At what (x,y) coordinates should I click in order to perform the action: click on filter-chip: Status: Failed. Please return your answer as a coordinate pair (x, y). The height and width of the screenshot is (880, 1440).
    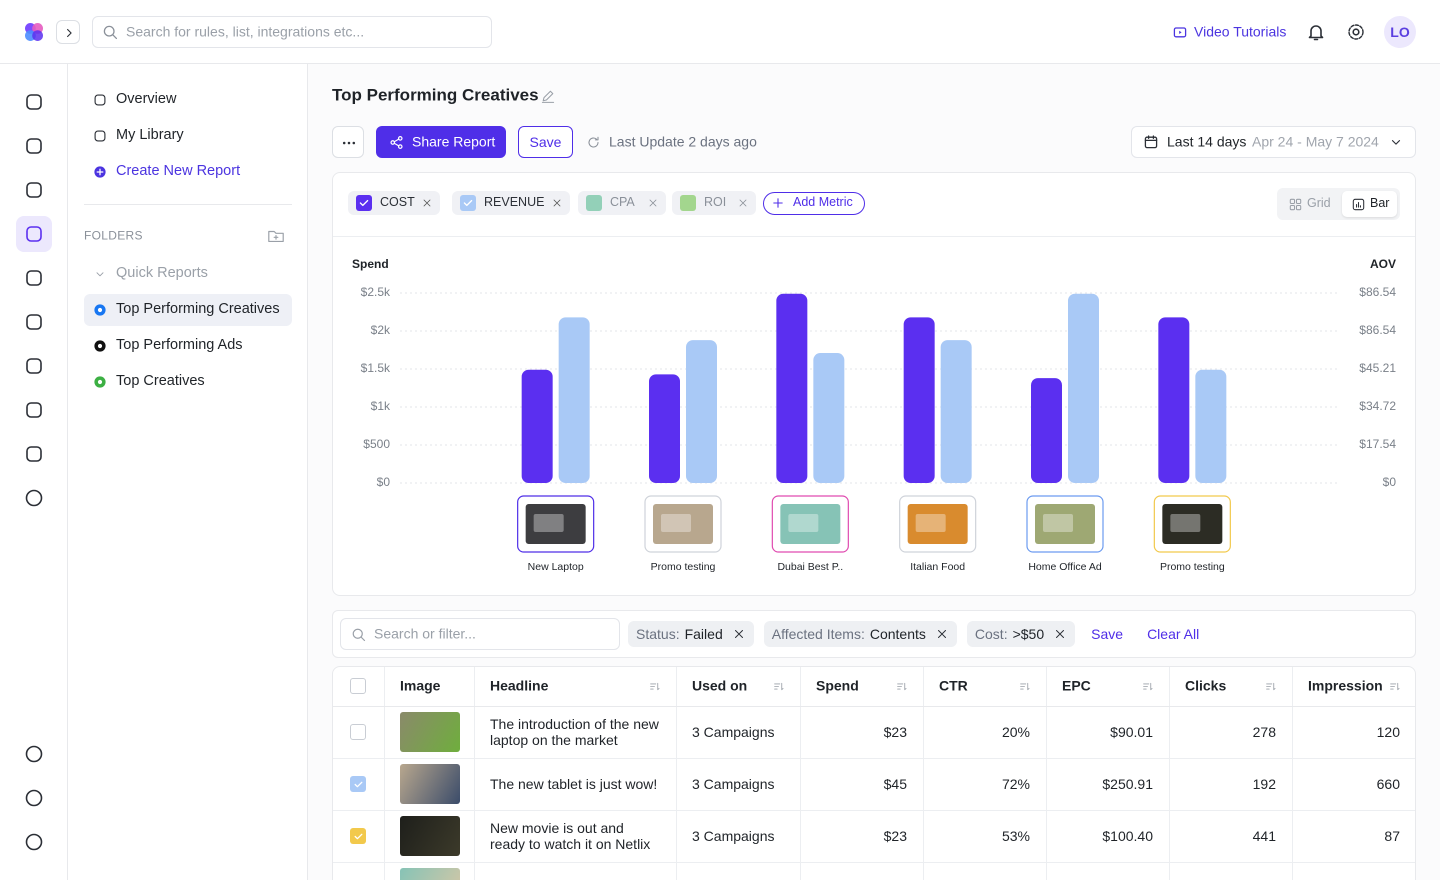
    Looking at the image, I should click on (691, 634).